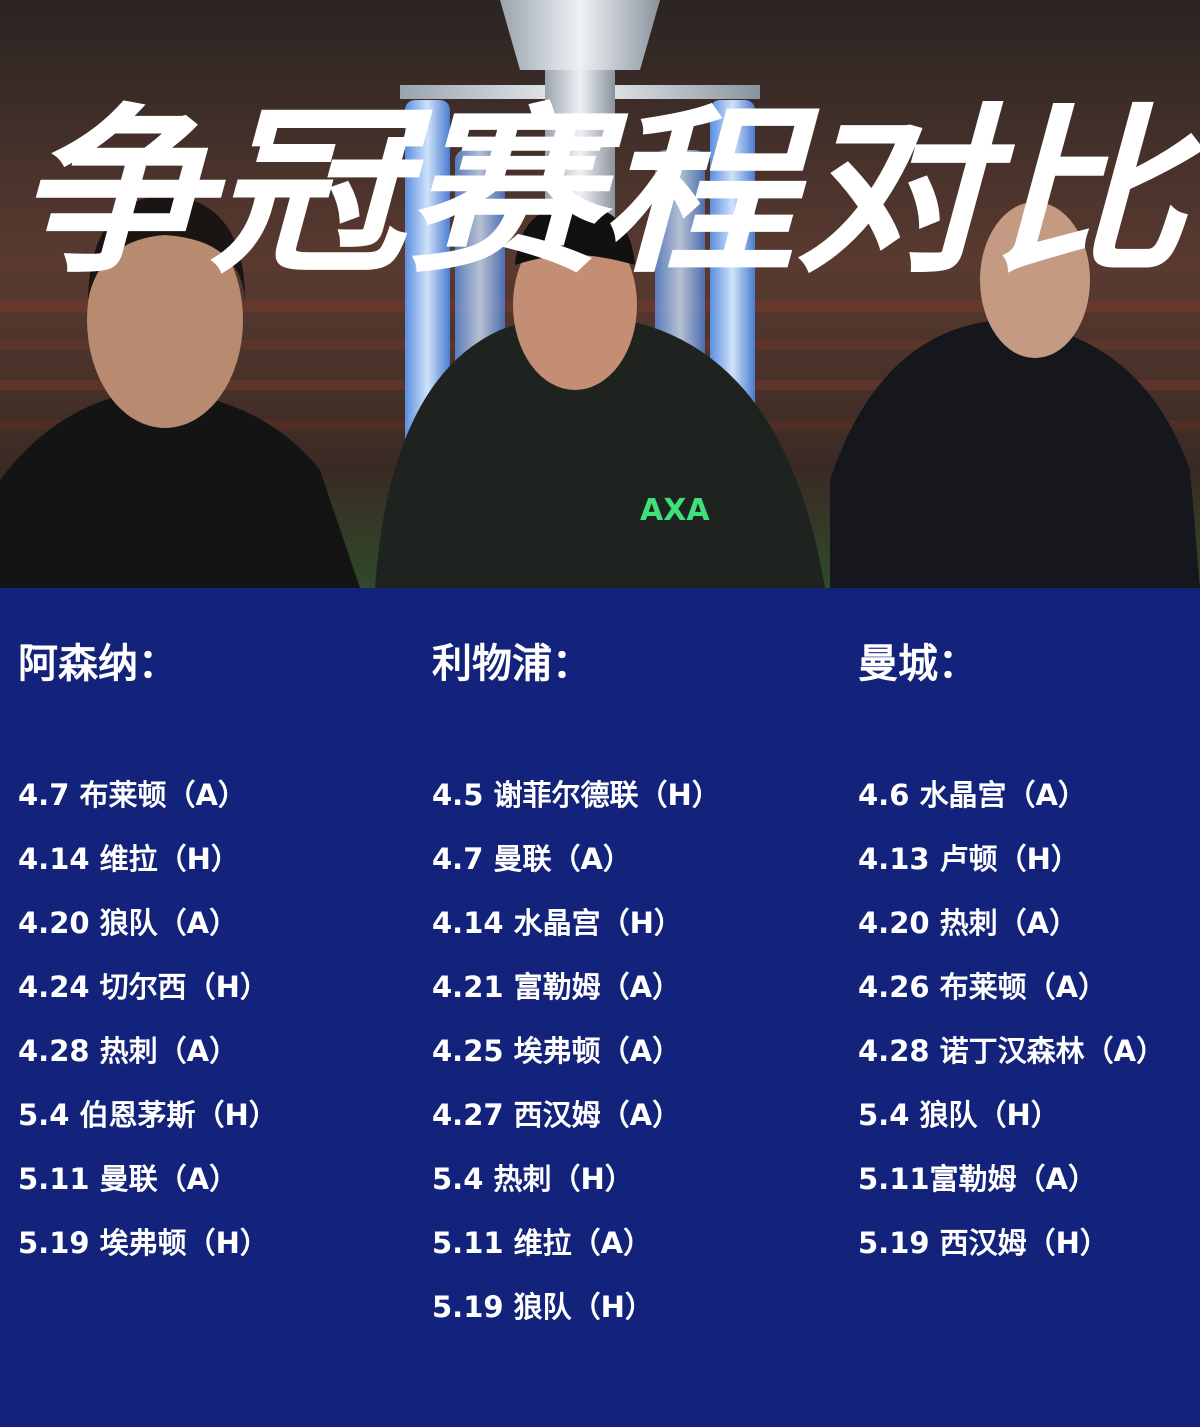 This screenshot has height=1427, width=1200. What do you see at coordinates (132, 795) in the screenshot?
I see `fixture: 4.7 布莱顿（A）` at bounding box center [132, 795].